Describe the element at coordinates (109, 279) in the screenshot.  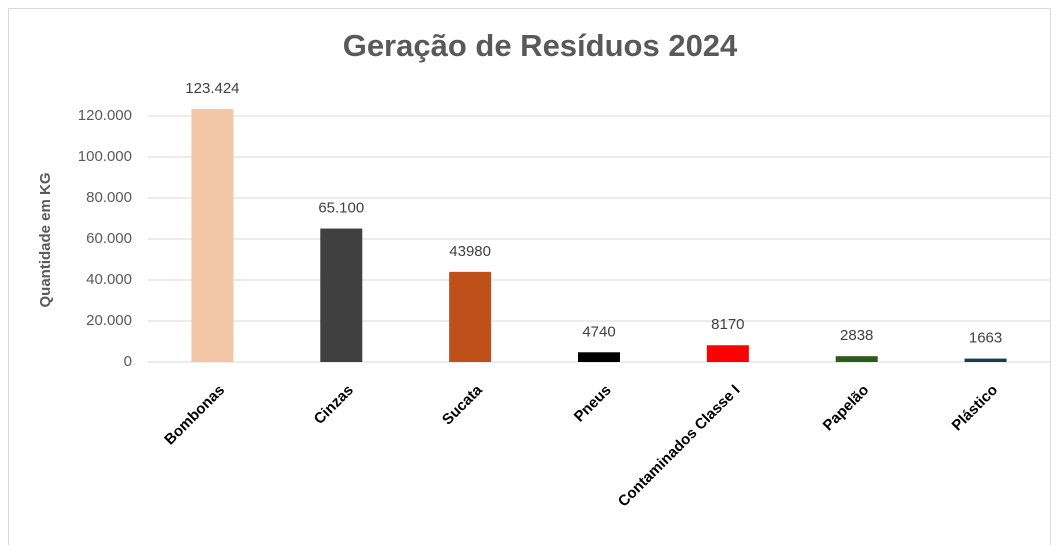
I see `y-tick-label: 40.000` at that location.